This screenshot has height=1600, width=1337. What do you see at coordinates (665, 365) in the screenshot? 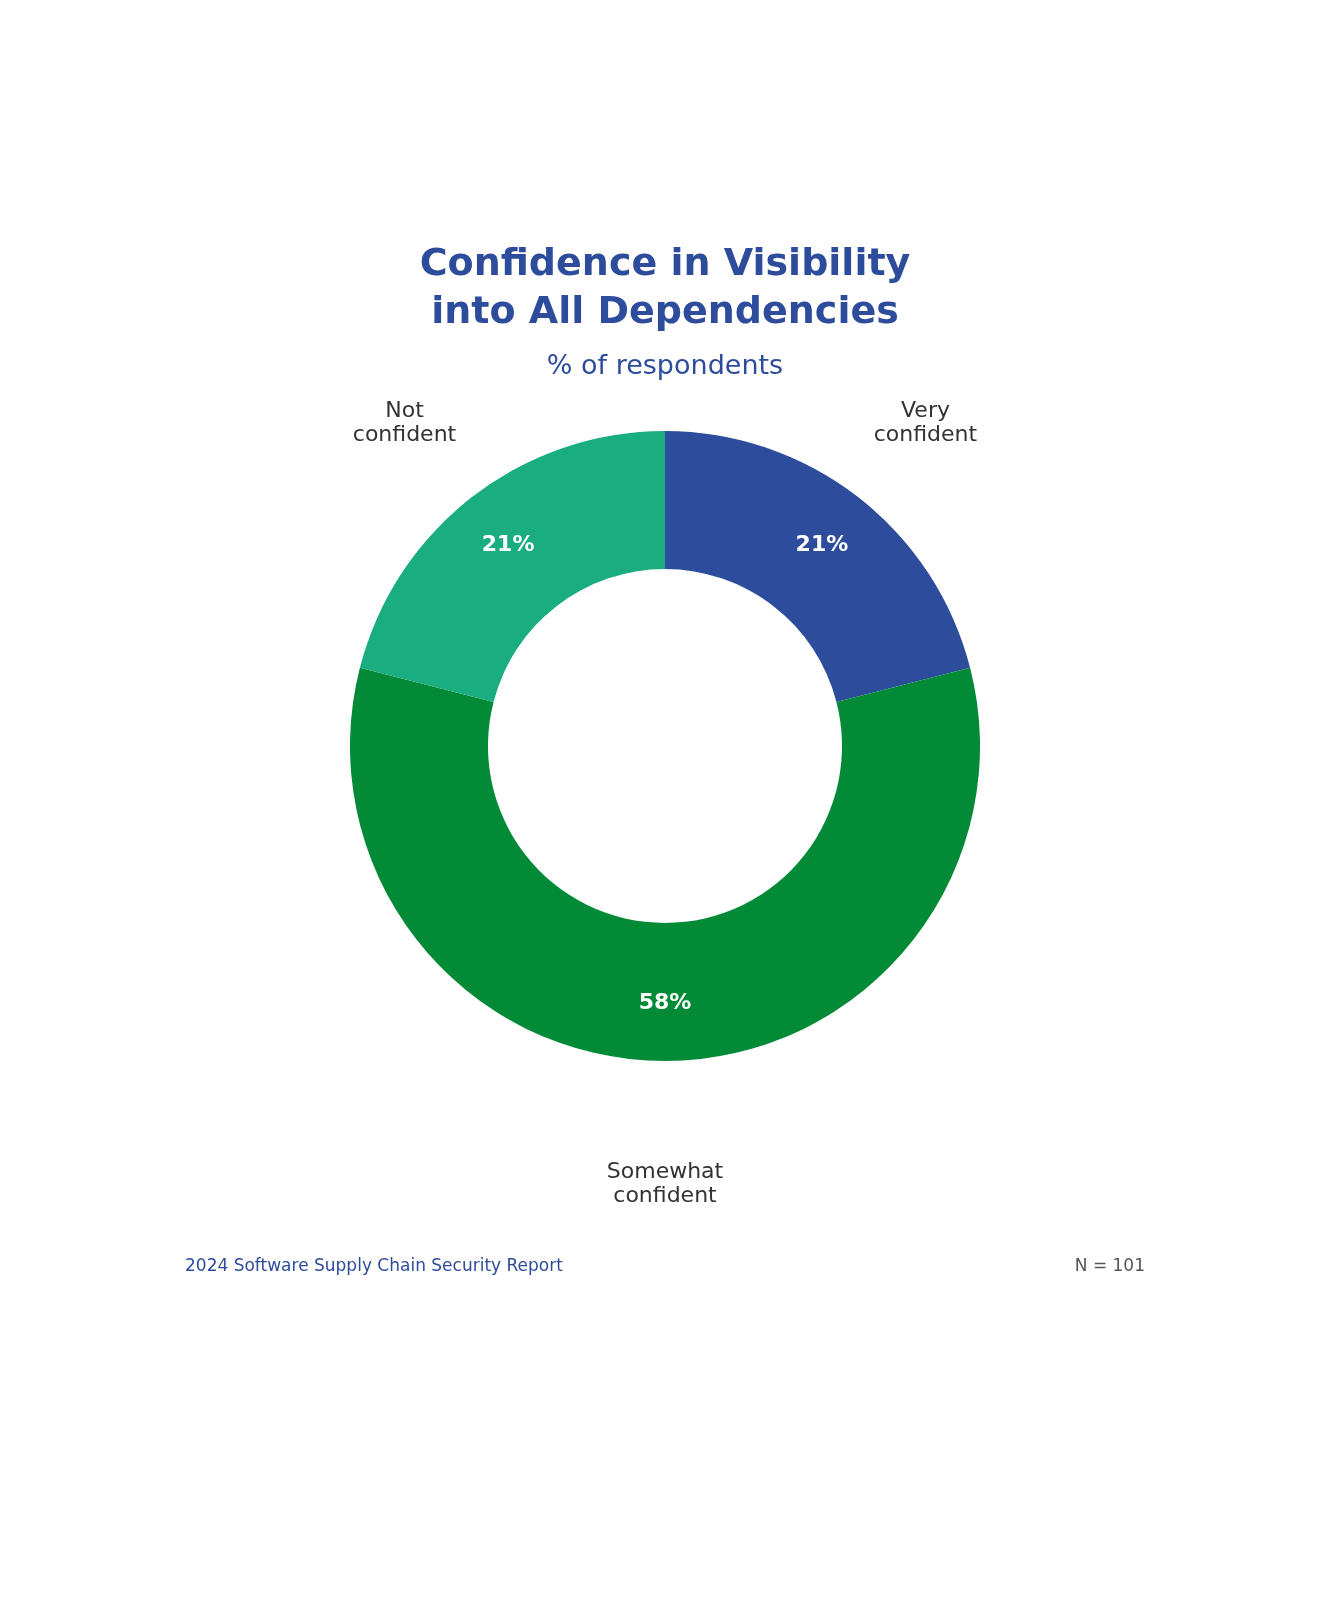
I see `chart-subtitle: % of respondents` at bounding box center [665, 365].